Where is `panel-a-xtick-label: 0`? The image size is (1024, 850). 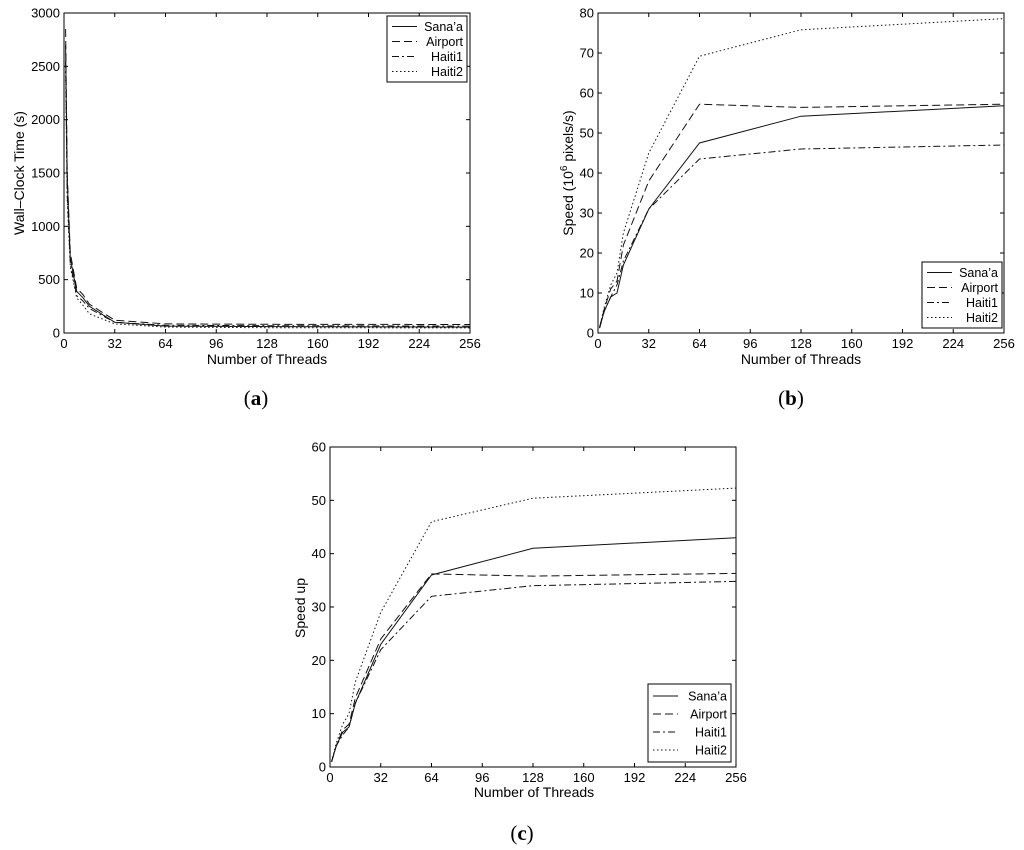 panel-a-xtick-label: 0 is located at coordinates (63, 343).